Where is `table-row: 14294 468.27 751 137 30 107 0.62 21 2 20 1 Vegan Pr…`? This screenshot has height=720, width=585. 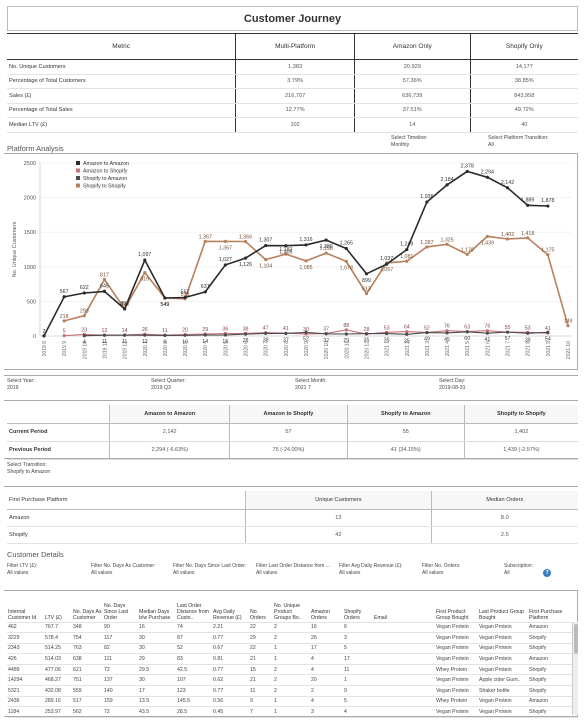 table-row: 14294 468.27 751 137 30 107 0.62 21 2 20 1 Vegan Pr… is located at coordinates (292, 680).